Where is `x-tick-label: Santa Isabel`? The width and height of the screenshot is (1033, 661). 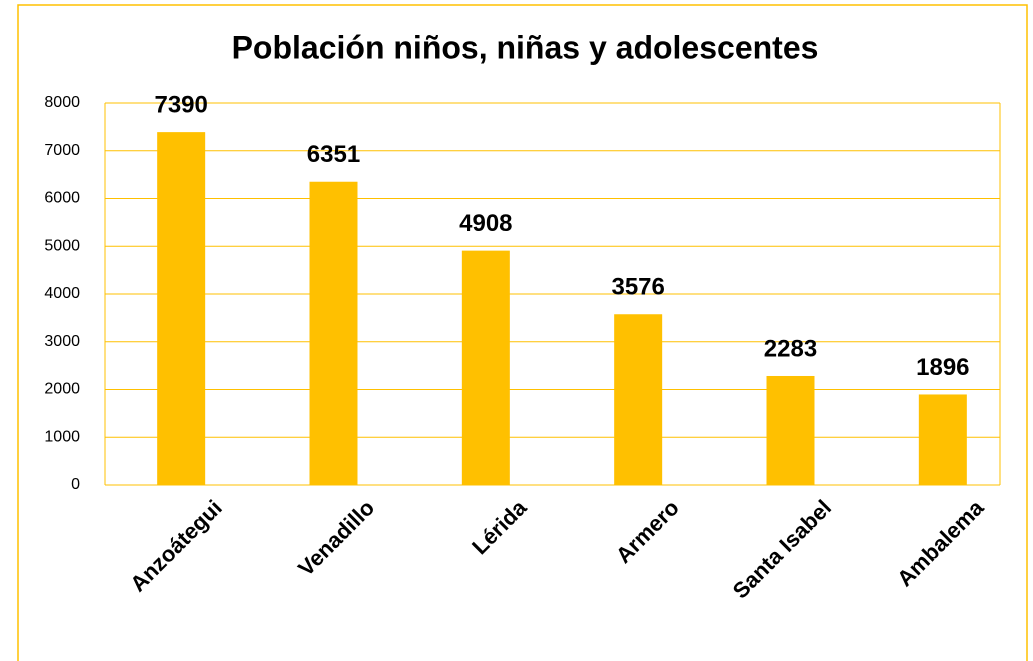
x-tick-label: Santa Isabel is located at coordinates (782, 549).